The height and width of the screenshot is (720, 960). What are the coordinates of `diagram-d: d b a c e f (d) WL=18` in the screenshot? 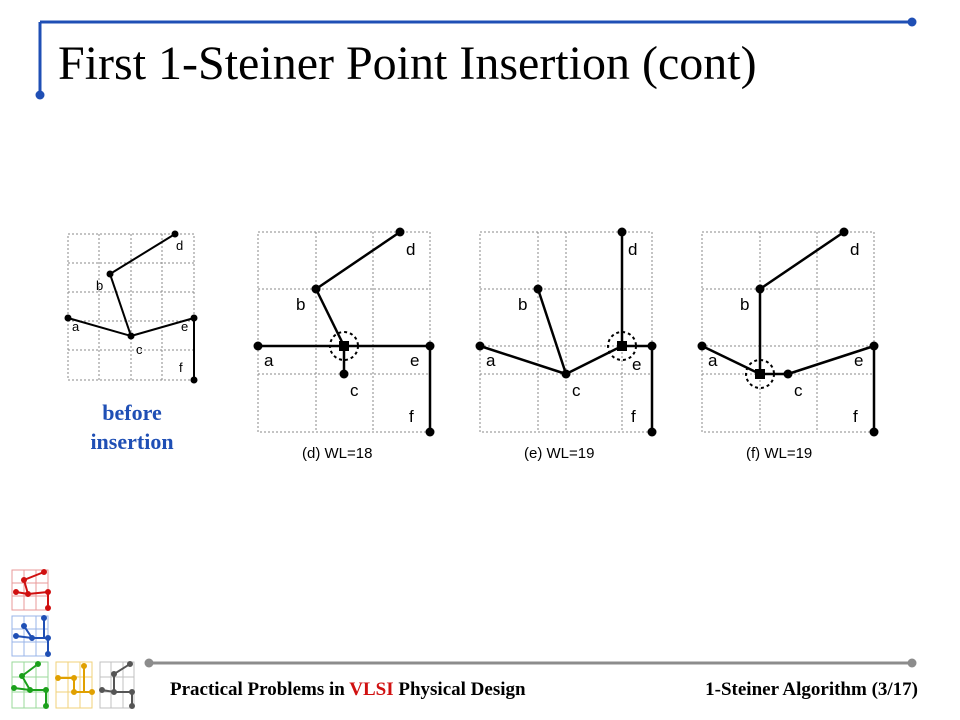 It's located at (344, 344).